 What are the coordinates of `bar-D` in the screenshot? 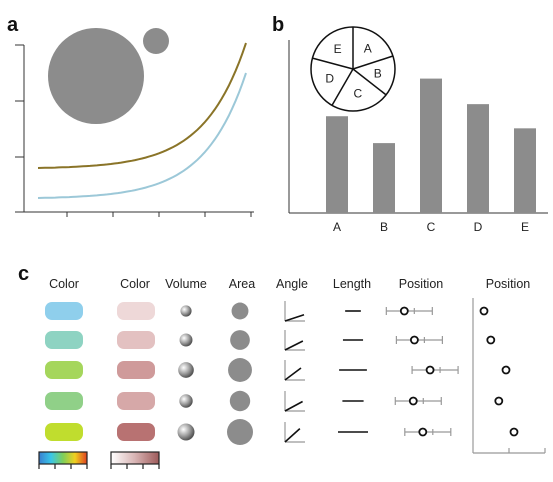 It's located at (478, 158).